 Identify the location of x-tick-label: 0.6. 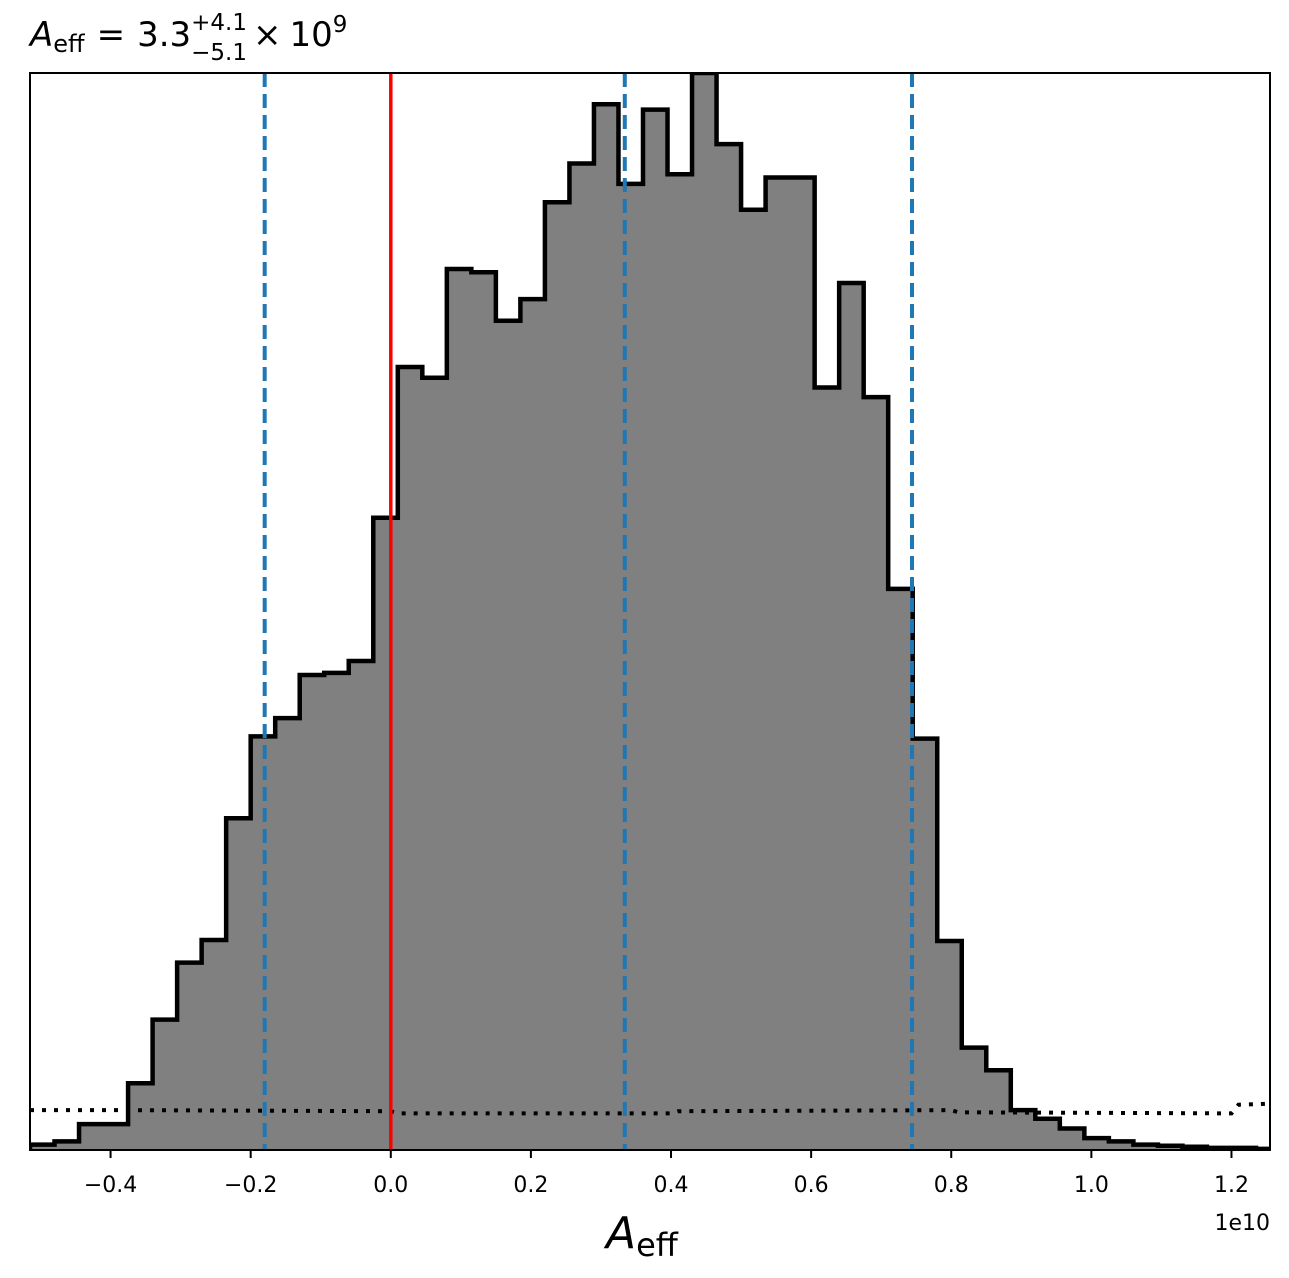
(811, 1185).